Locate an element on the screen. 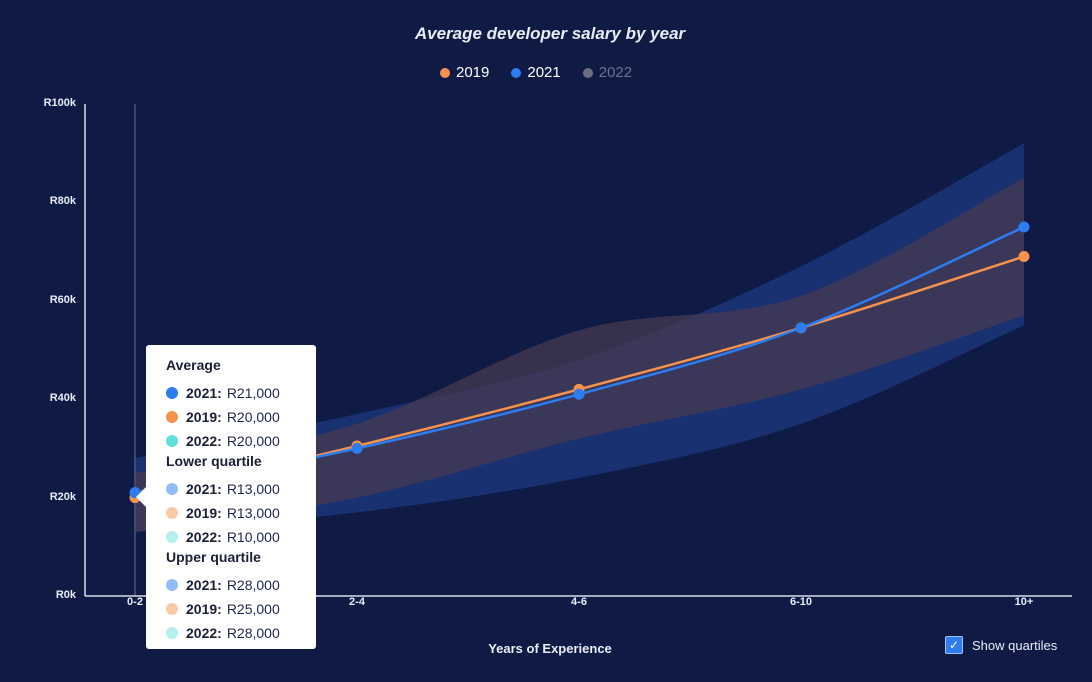 This screenshot has height=682, width=1092. legend-item-2019: 2019 is located at coordinates (464, 72).